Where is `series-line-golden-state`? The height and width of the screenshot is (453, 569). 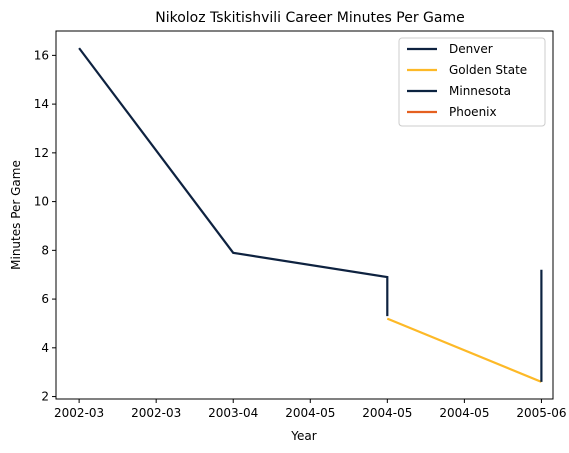
series-line-golden-state is located at coordinates (464, 350).